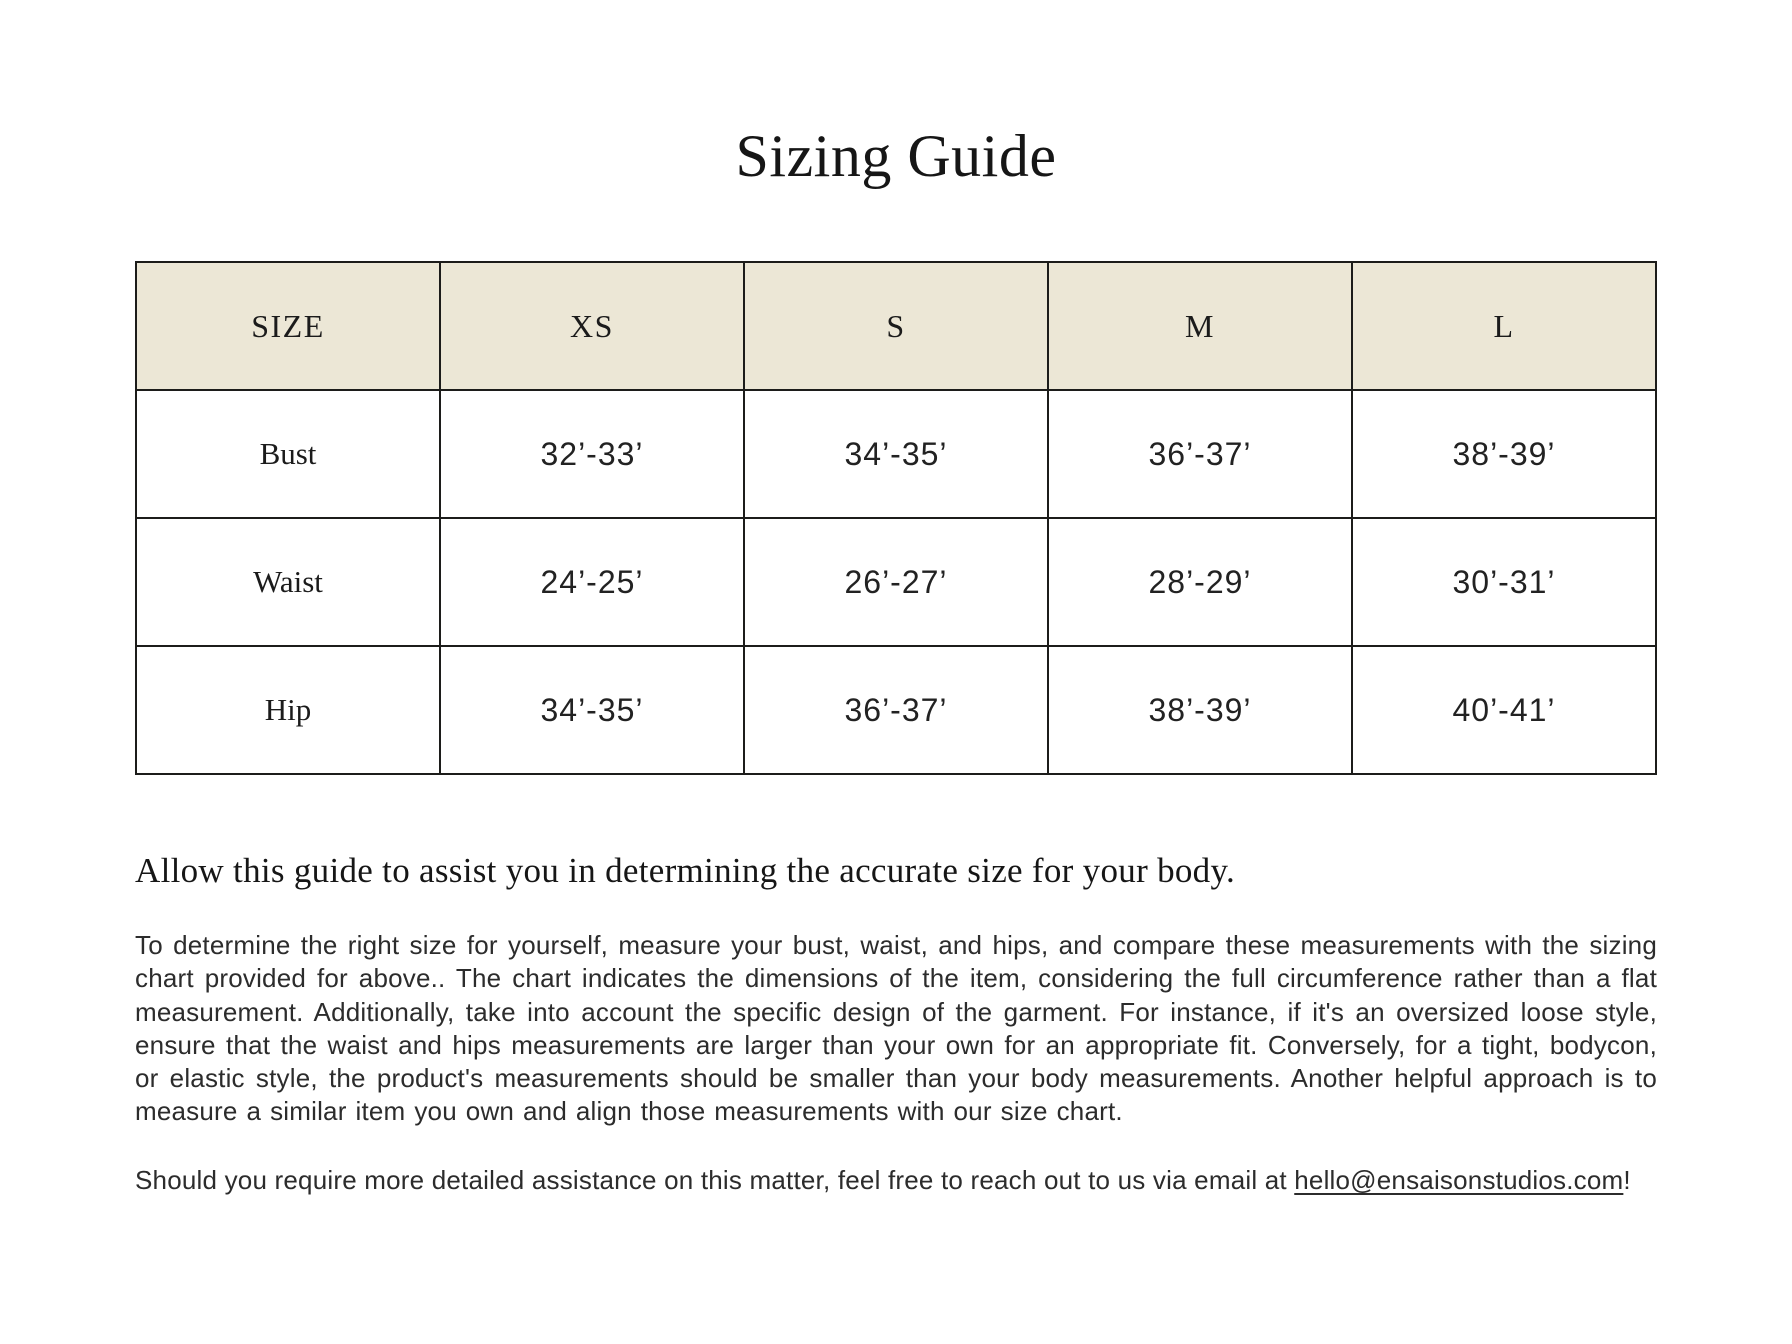 Image resolution: width=1792 pixels, height=1344 pixels. I want to click on header-cell-l: L, so click(1504, 326).